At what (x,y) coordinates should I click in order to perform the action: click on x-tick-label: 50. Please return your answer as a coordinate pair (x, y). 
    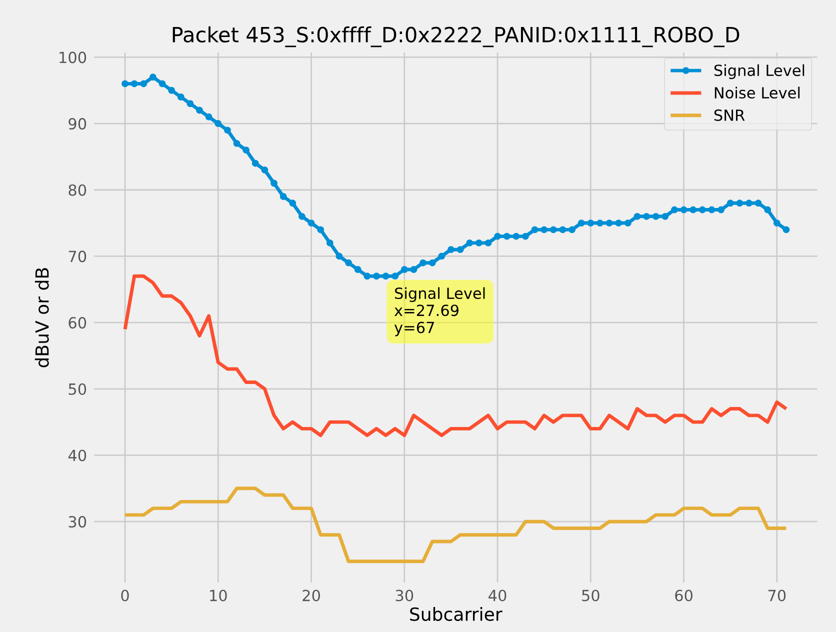
    Looking at the image, I should click on (591, 596).